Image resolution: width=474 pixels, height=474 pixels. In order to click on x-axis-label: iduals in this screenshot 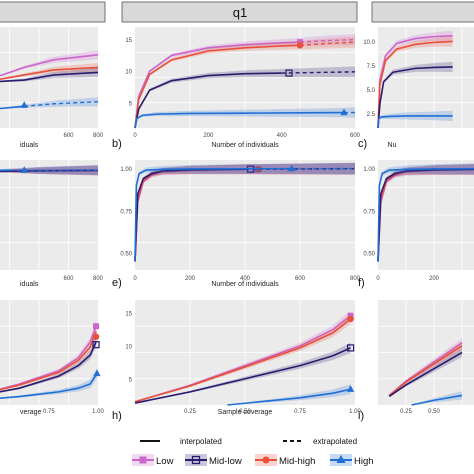, I will do `click(29, 145)`.